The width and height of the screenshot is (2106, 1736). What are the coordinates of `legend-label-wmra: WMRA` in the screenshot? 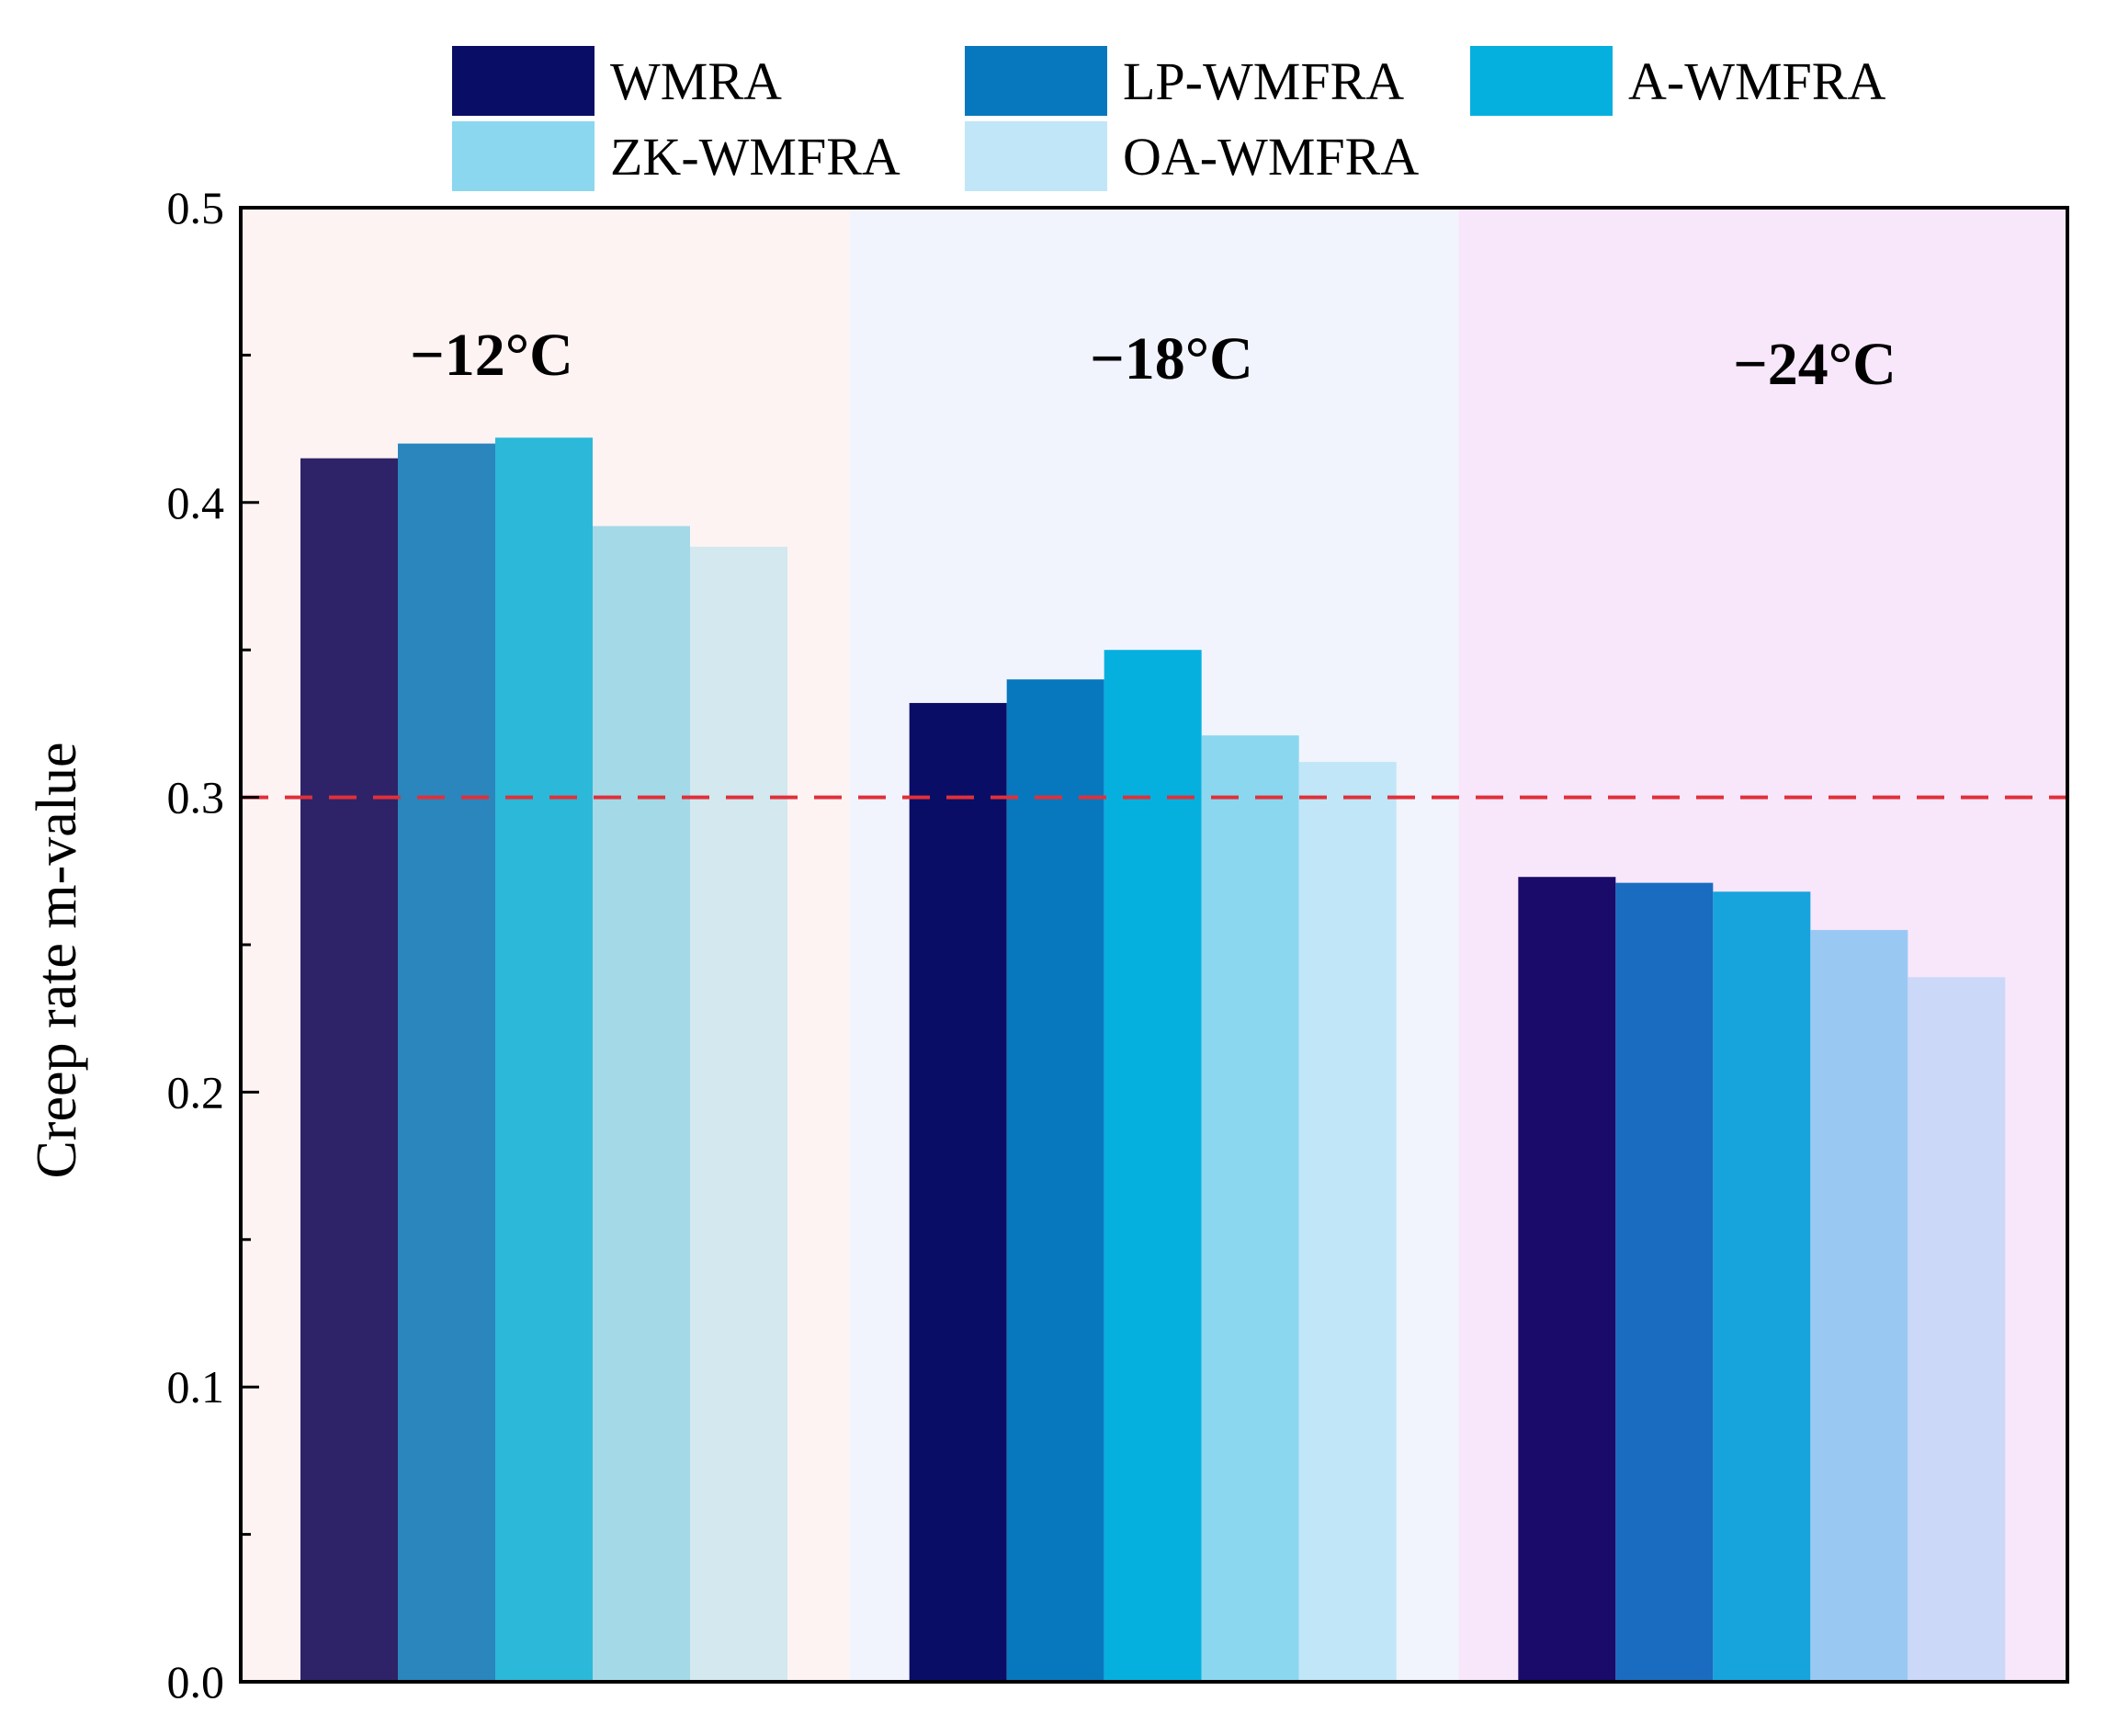 It's located at (696, 81).